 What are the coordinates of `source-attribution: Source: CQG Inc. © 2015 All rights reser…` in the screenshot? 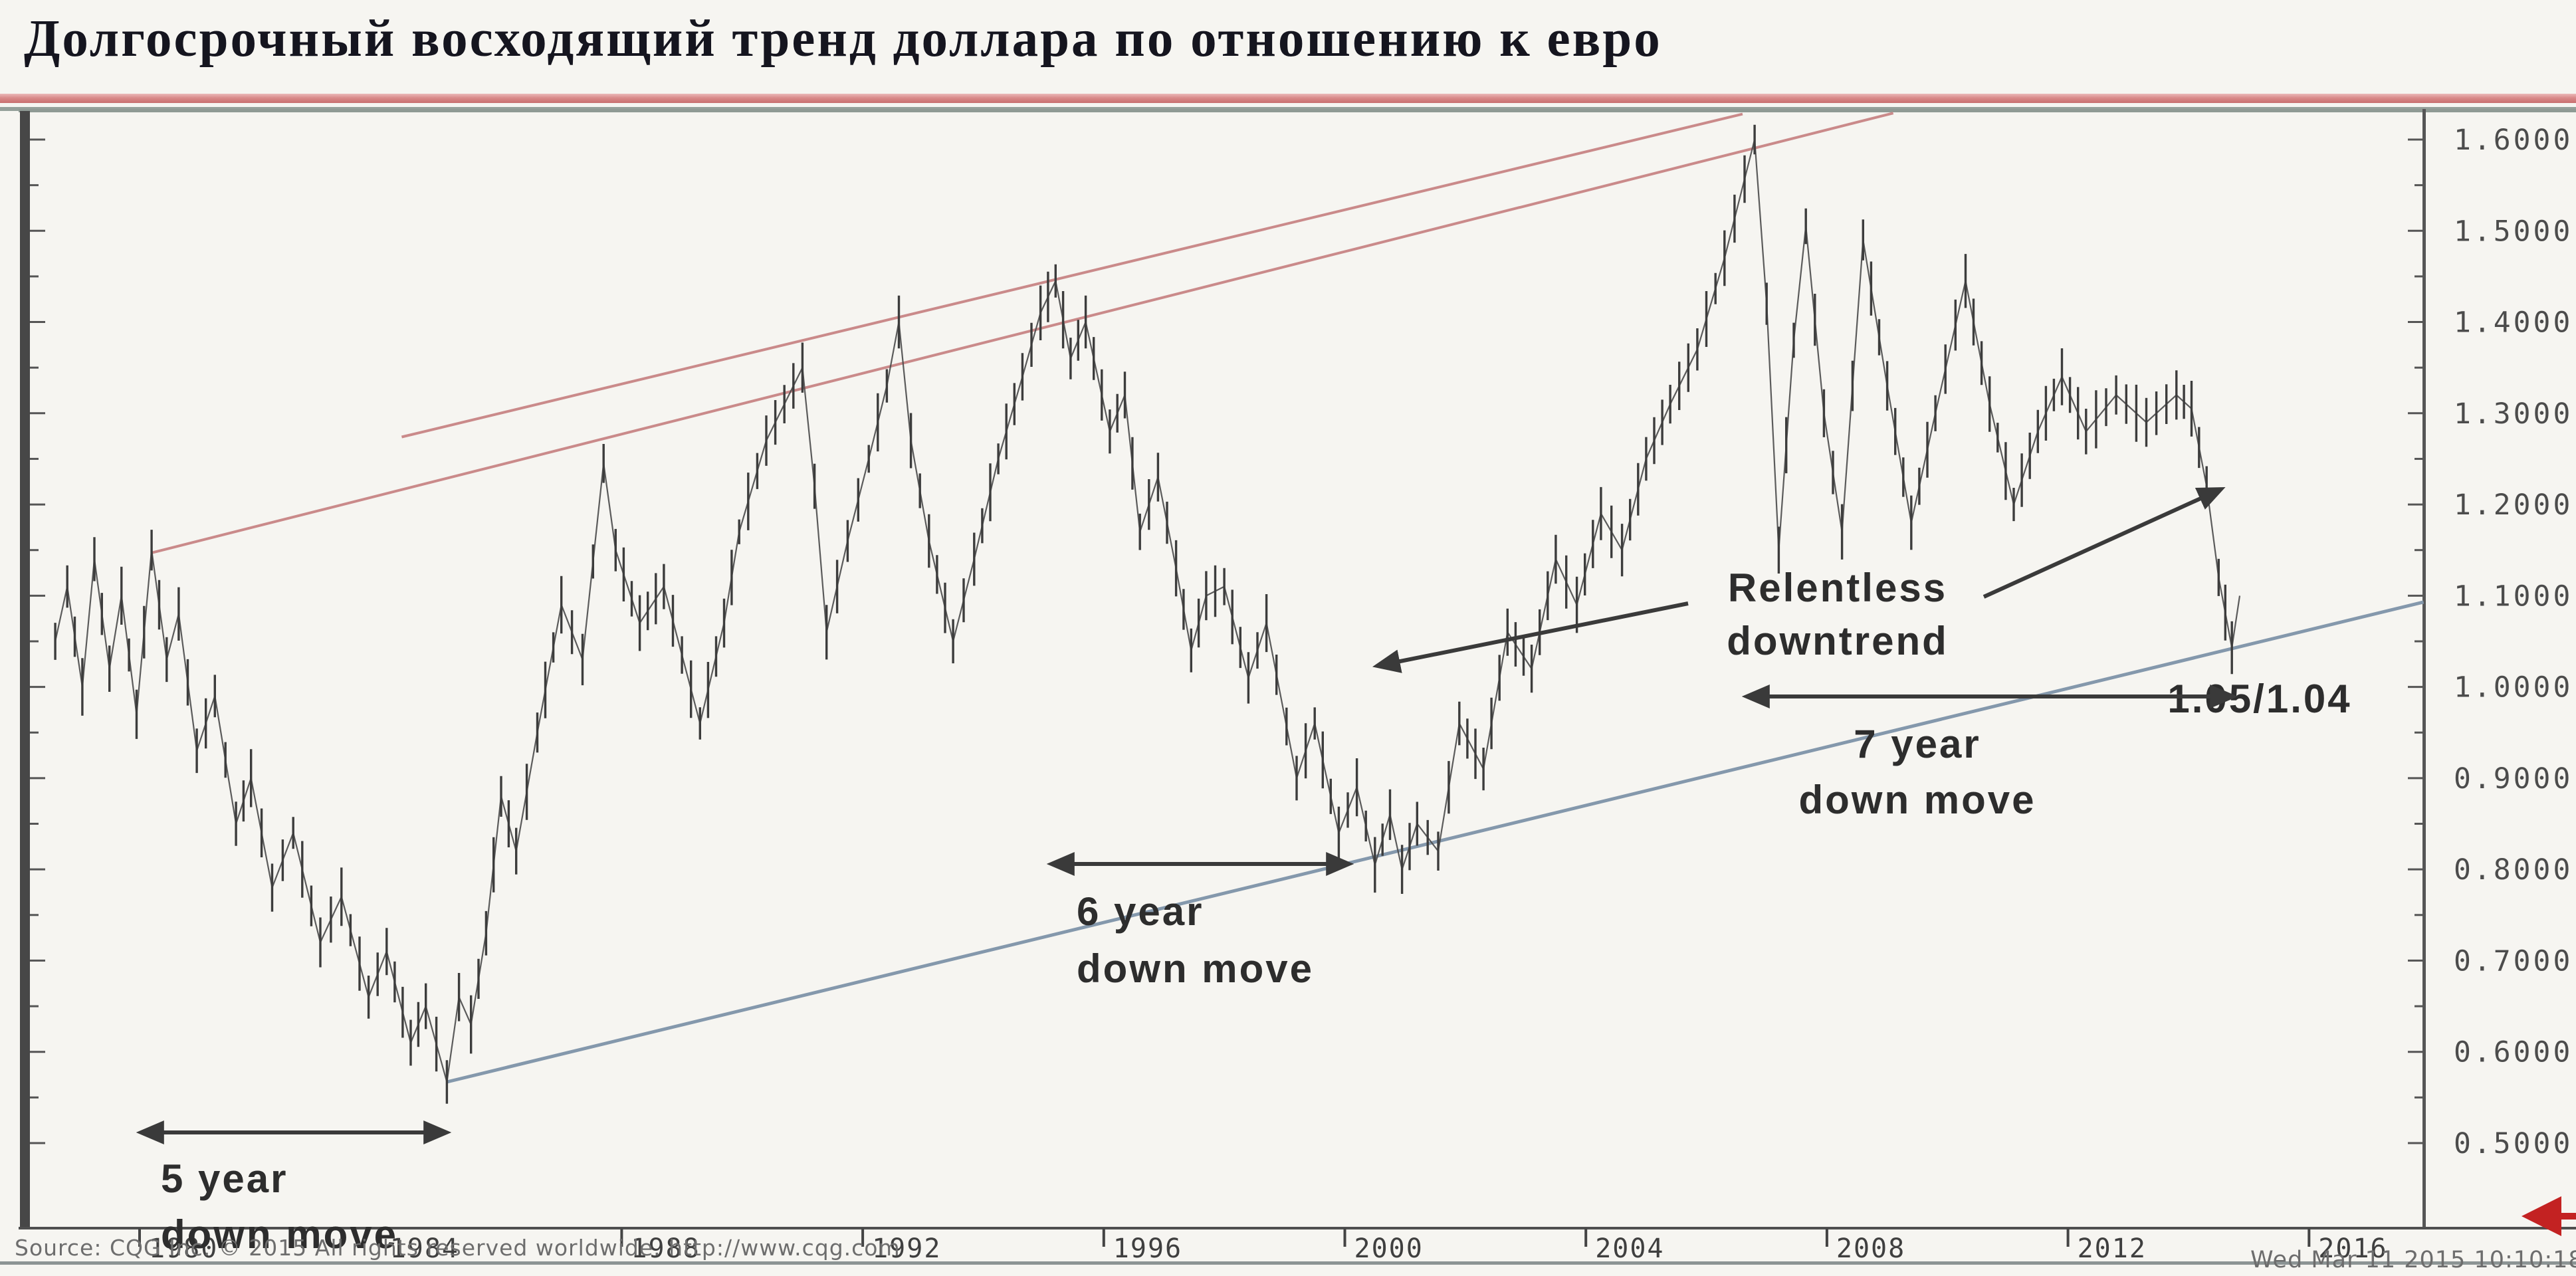 It's located at (458, 1248).